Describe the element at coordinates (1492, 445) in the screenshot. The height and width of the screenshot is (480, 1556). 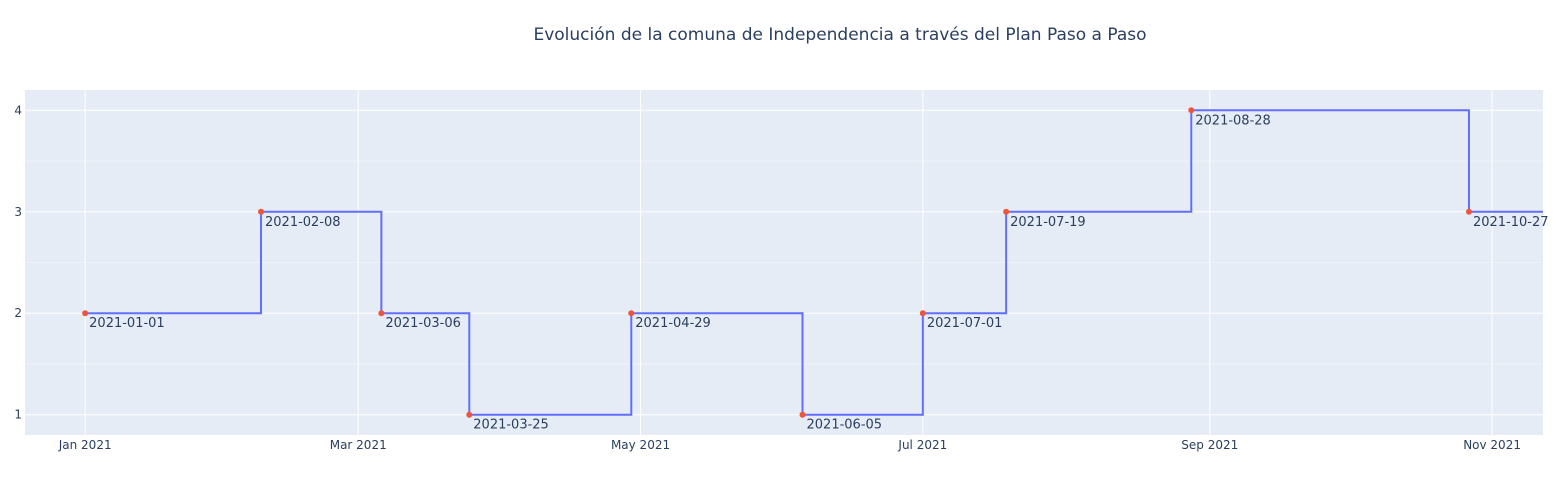
I see `x-tick-label: Nov 2021` at that location.